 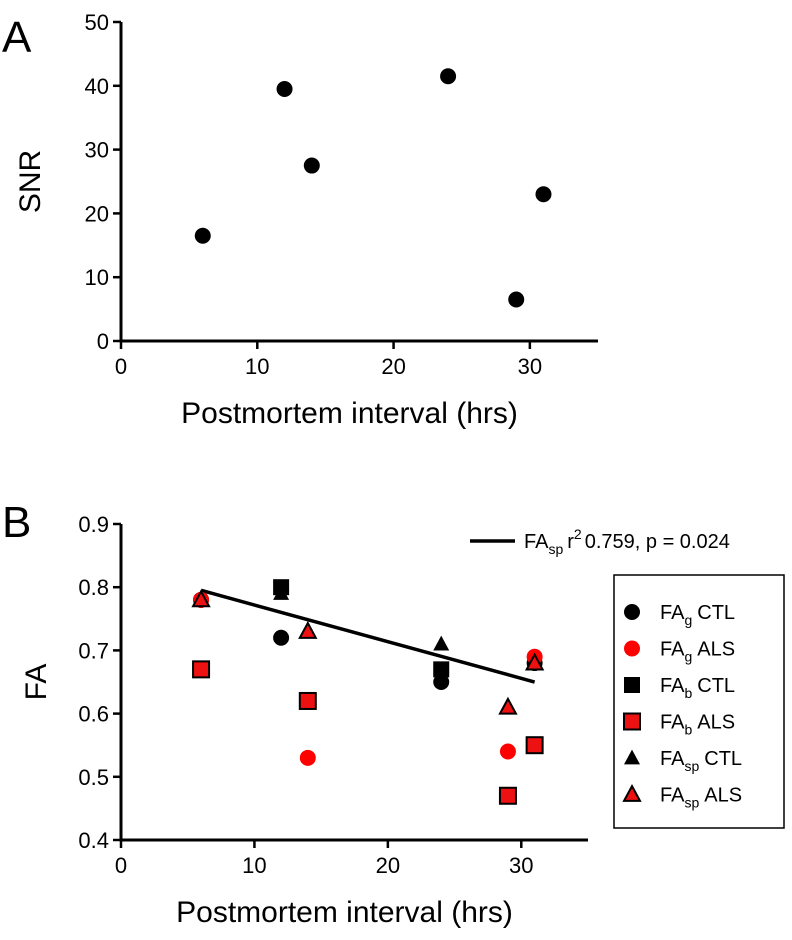 What do you see at coordinates (368, 636) in the screenshot?
I see `regression-line` at bounding box center [368, 636].